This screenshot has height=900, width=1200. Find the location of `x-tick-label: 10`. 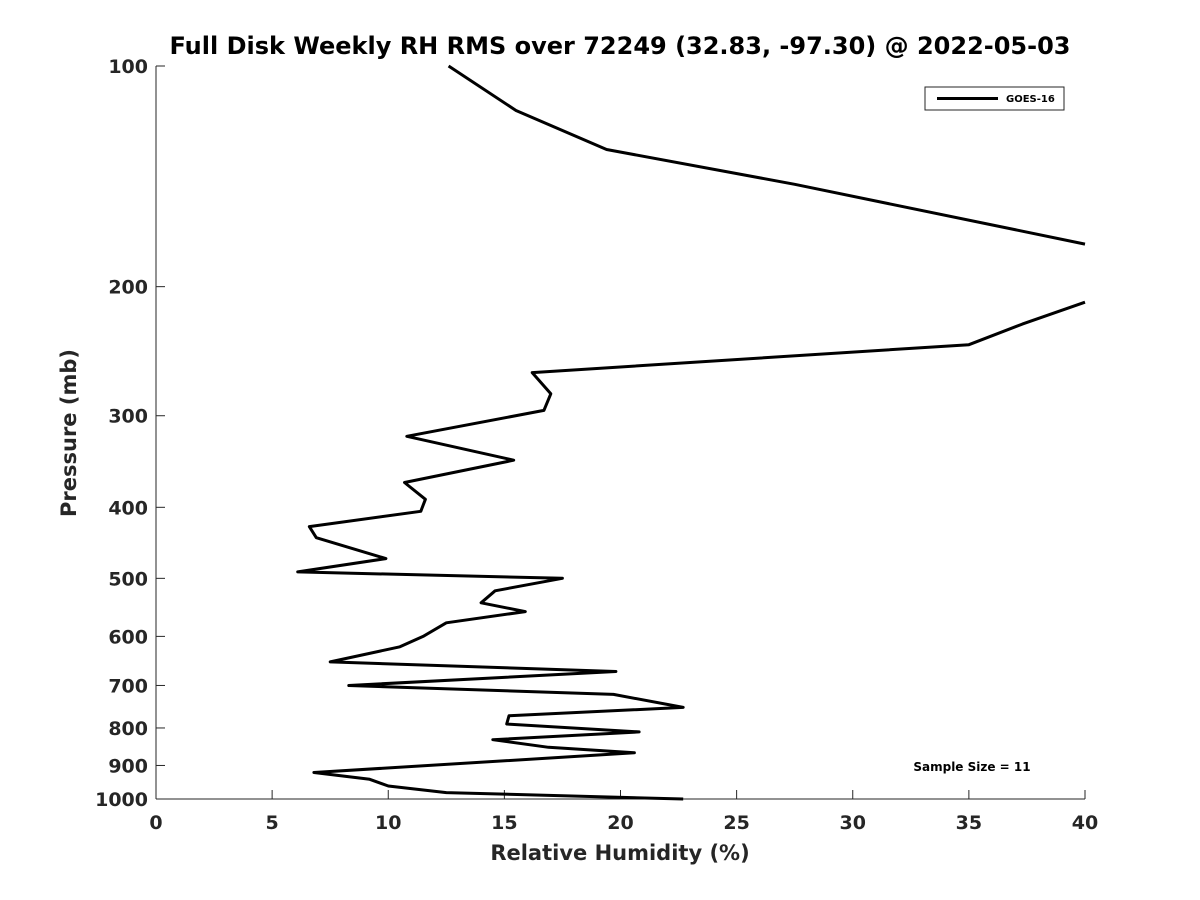

x-tick-label: 10 is located at coordinates (388, 823).